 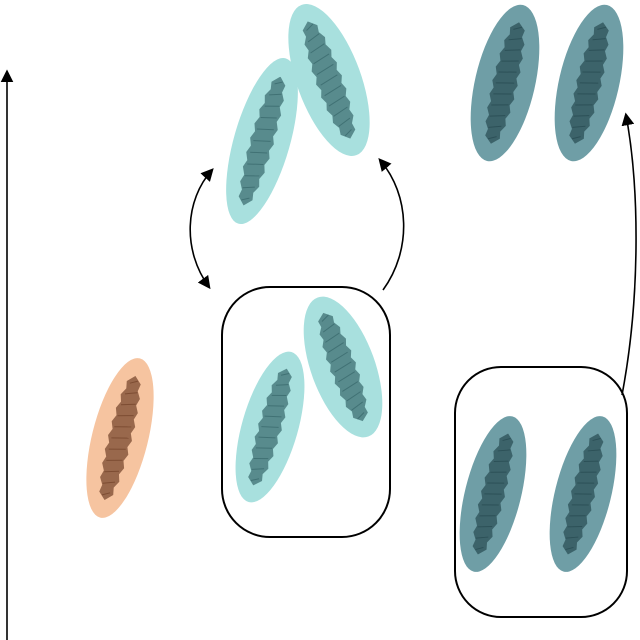 I want to click on pair-light-top, so click(x=298, y=114).